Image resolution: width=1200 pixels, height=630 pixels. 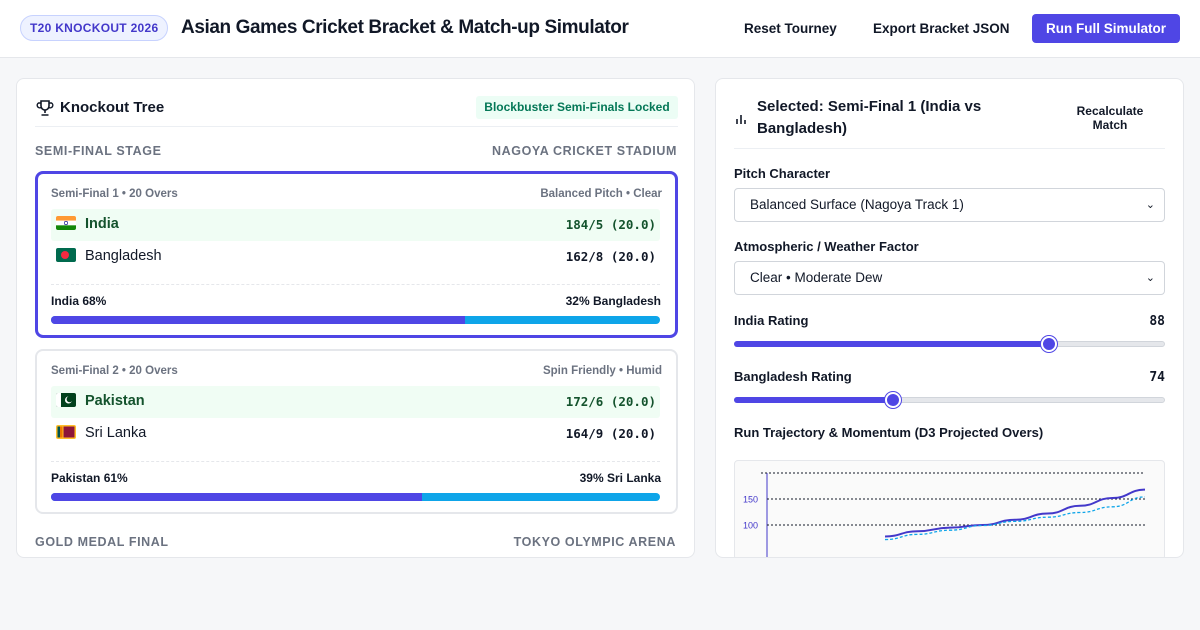 I want to click on match-label: Semi-Final 2 • 20 Overs, so click(x=114, y=371).